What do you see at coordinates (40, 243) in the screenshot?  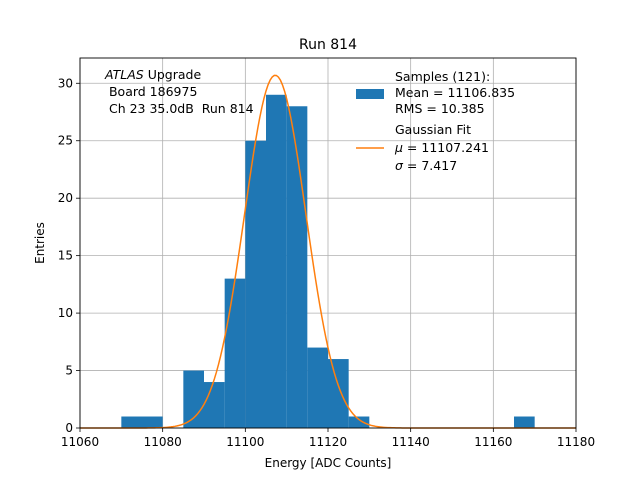 I see `y-axis-label: Entries` at bounding box center [40, 243].